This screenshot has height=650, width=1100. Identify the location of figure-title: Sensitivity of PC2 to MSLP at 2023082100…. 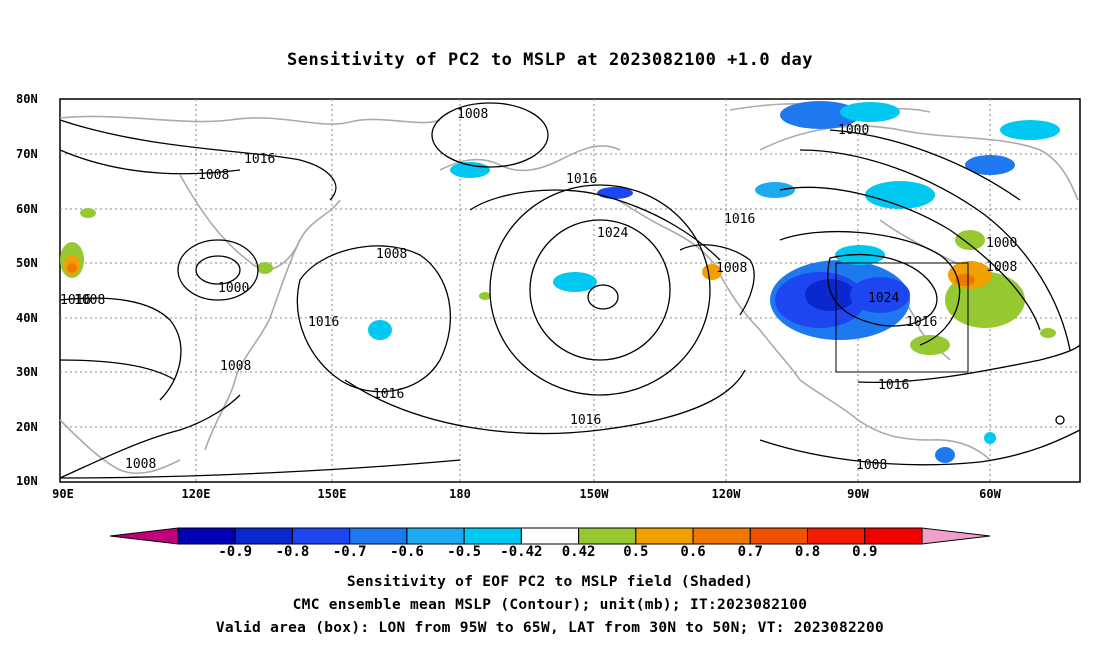
(549, 60).